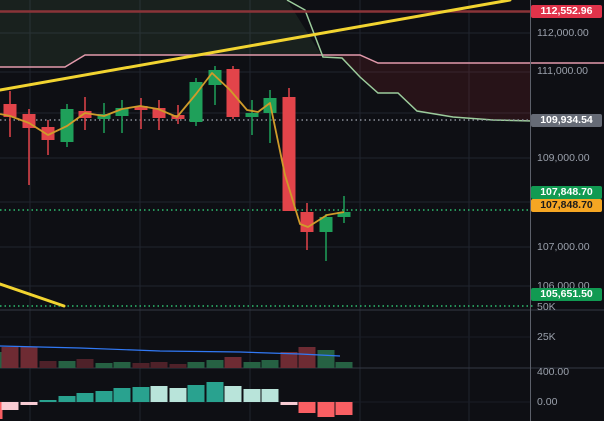 The image size is (604, 421). I want to click on last-price-badge-green: 107,848.70, so click(566, 192).